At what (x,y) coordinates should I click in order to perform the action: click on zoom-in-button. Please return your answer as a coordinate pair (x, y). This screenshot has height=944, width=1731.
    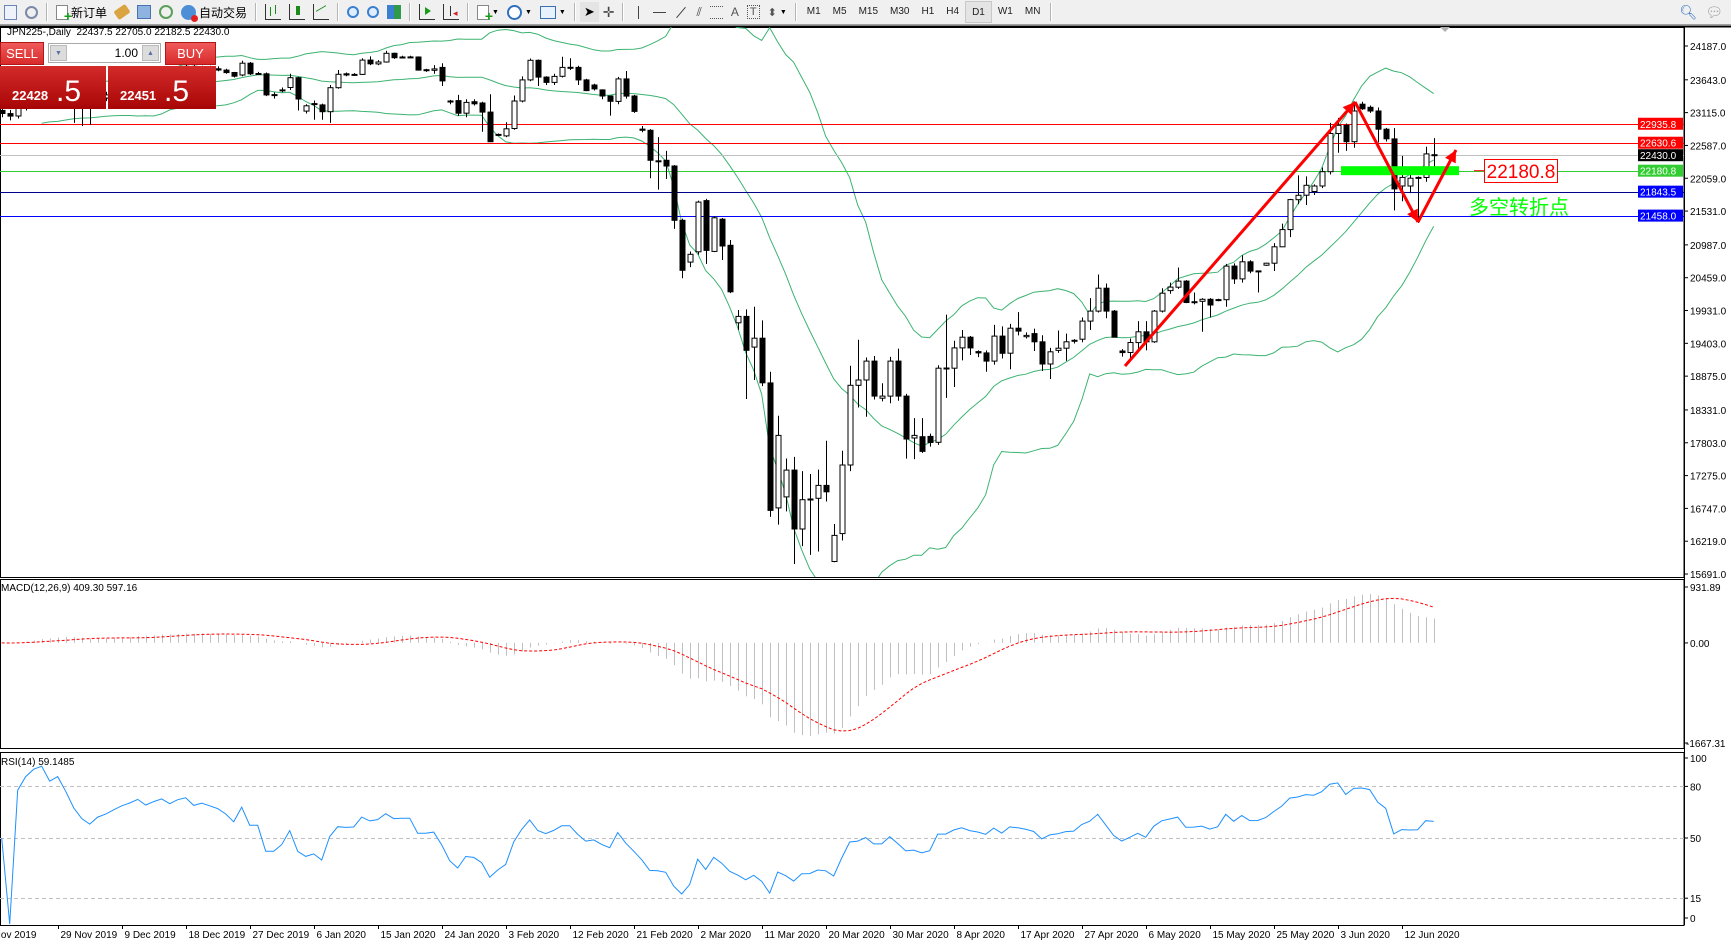
    Looking at the image, I should click on (353, 12).